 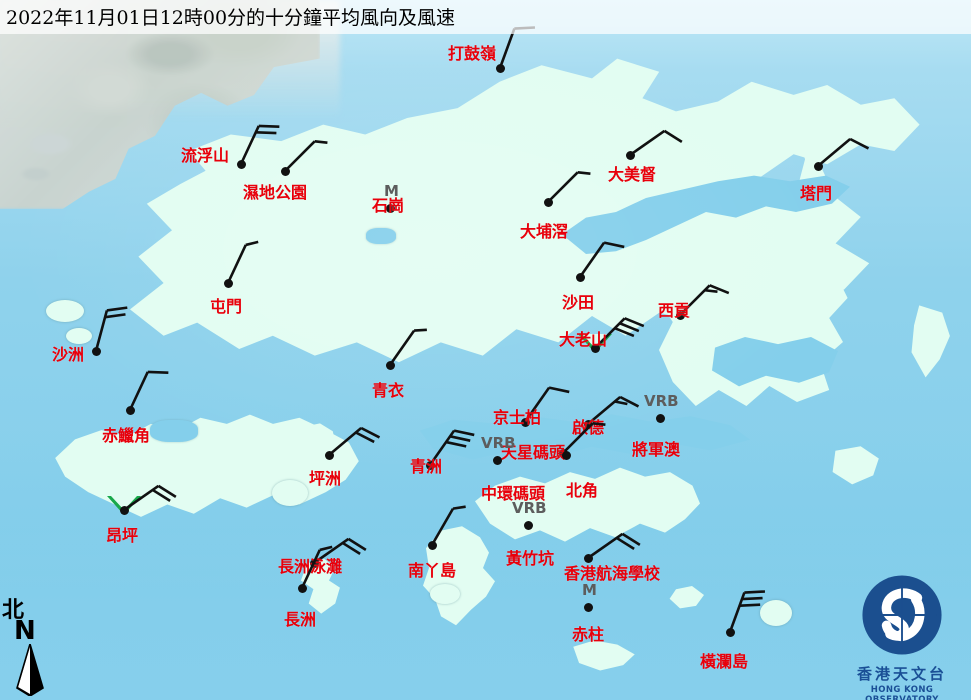 I want to click on hko-logo-text-cn: 香港天文台, so click(x=901, y=674).